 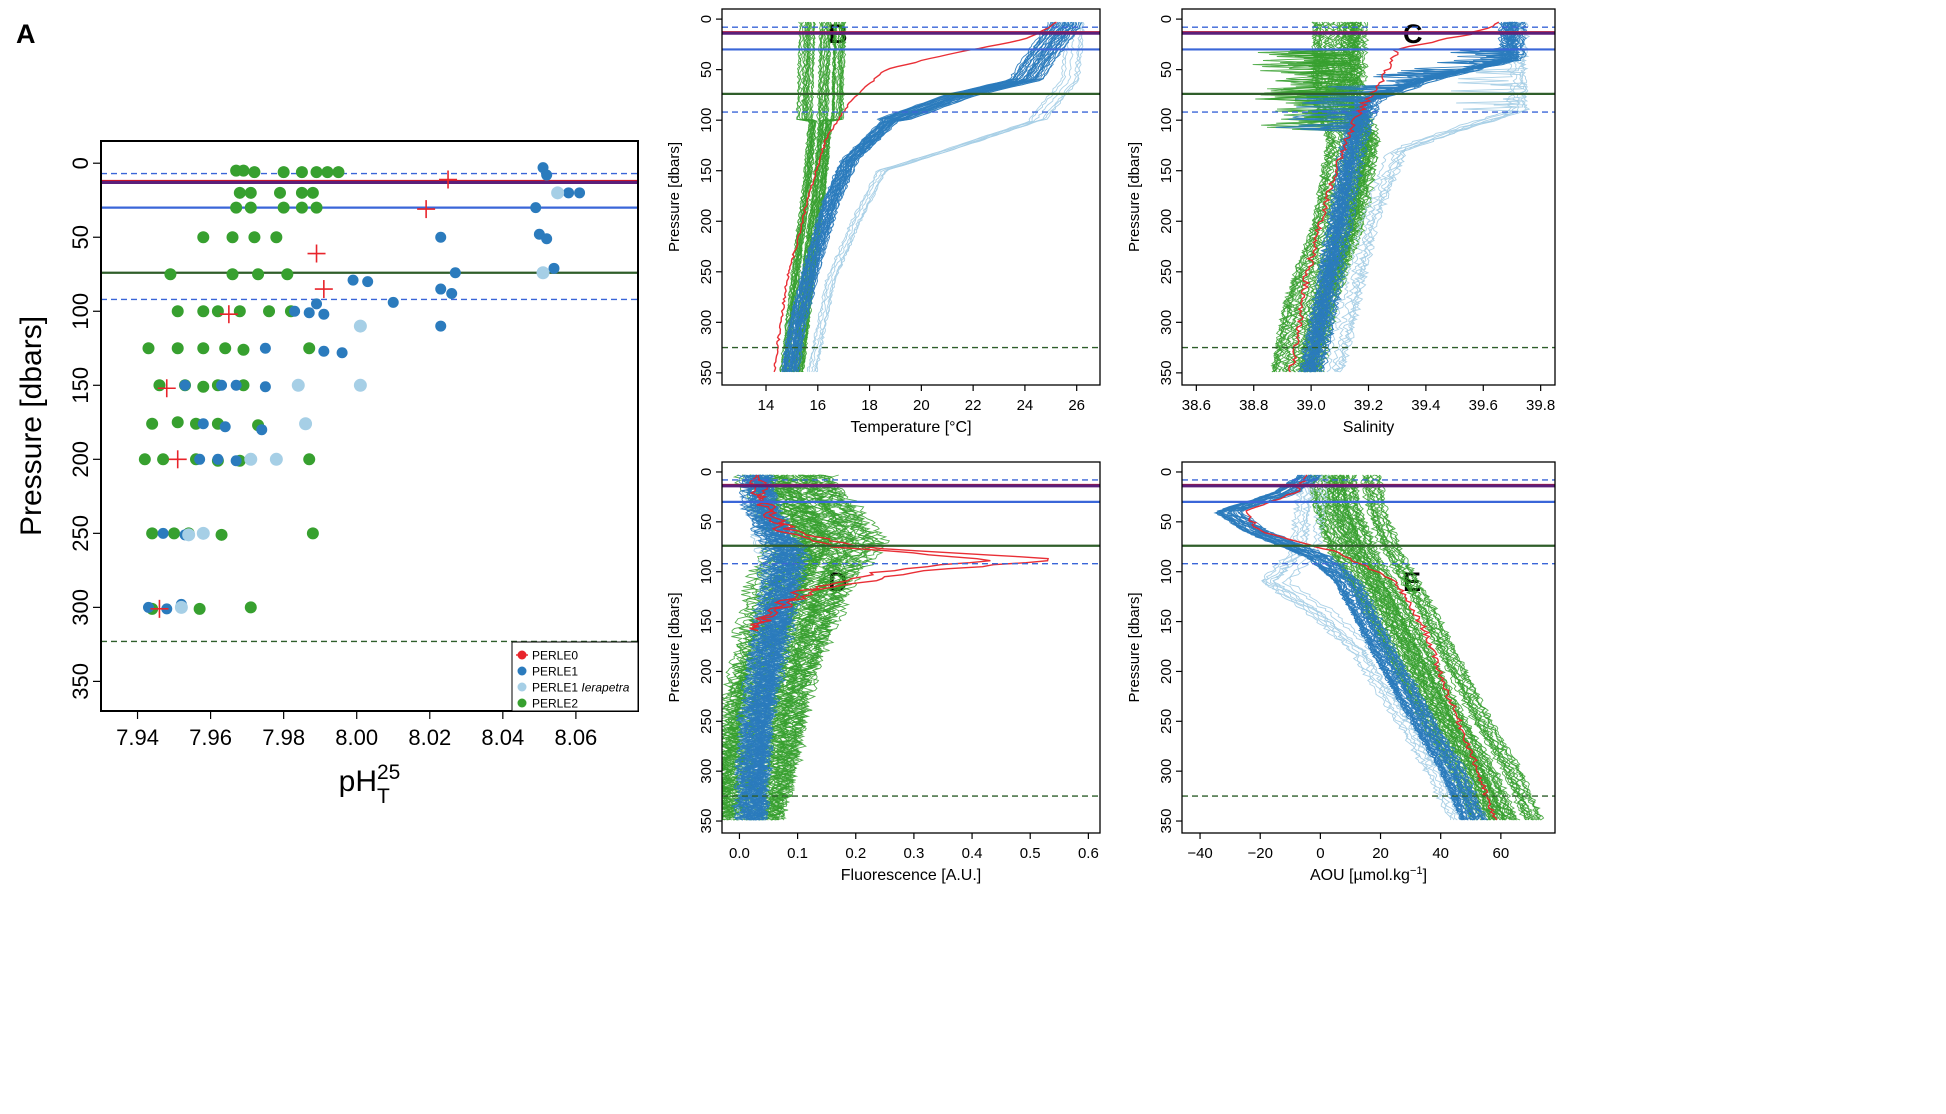 What do you see at coordinates (1199, 853) in the screenshot?
I see `x-tick-label: −40` at bounding box center [1199, 853].